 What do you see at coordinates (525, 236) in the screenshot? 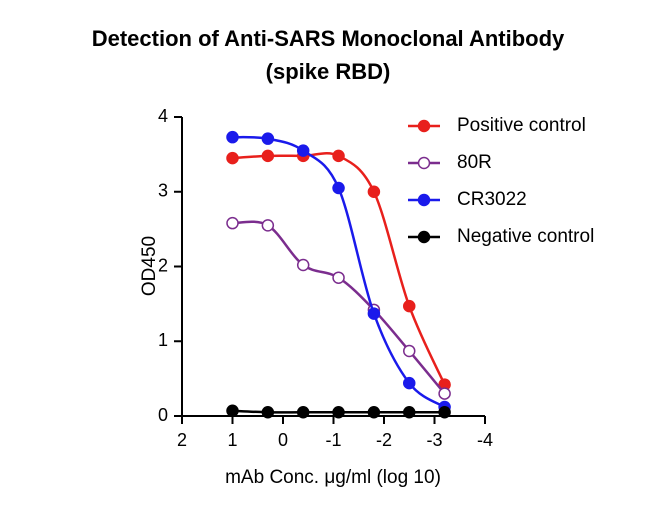
I see `legend-label: Negative control` at bounding box center [525, 236].